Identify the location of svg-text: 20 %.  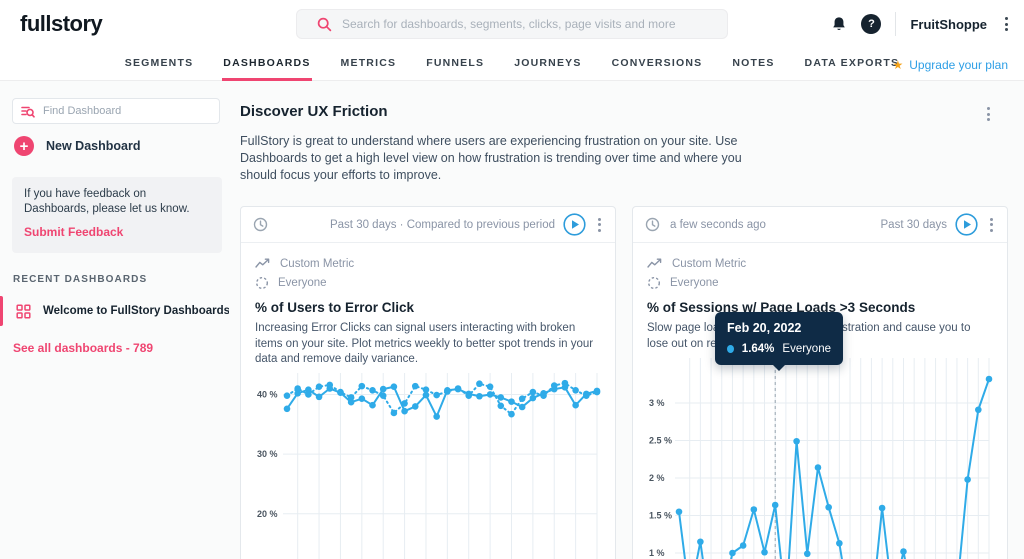
(267, 513).